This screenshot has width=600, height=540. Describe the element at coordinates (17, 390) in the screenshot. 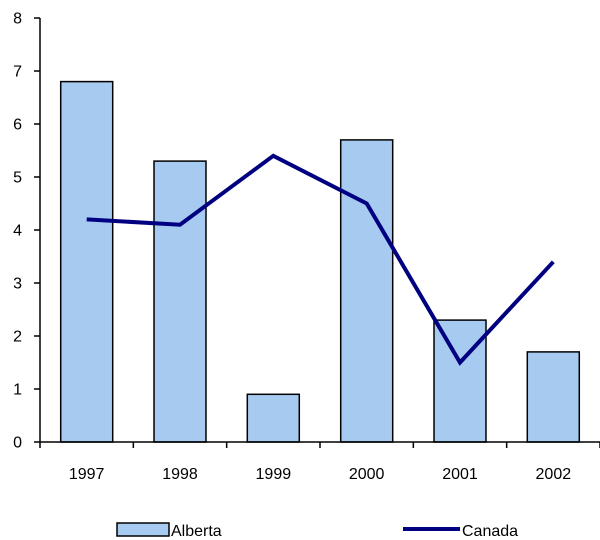

I see `y-tick-label-1: 1` at that location.